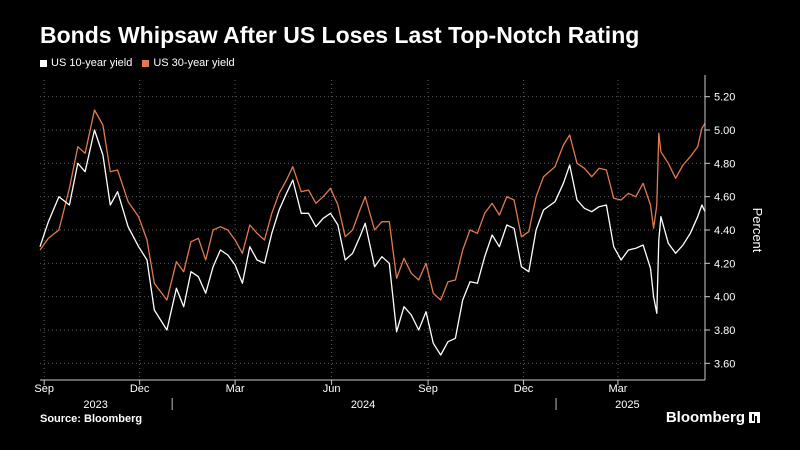 The image size is (800, 450). What do you see at coordinates (724, 164) in the screenshot?
I see `y-tick-label: 4.80` at bounding box center [724, 164].